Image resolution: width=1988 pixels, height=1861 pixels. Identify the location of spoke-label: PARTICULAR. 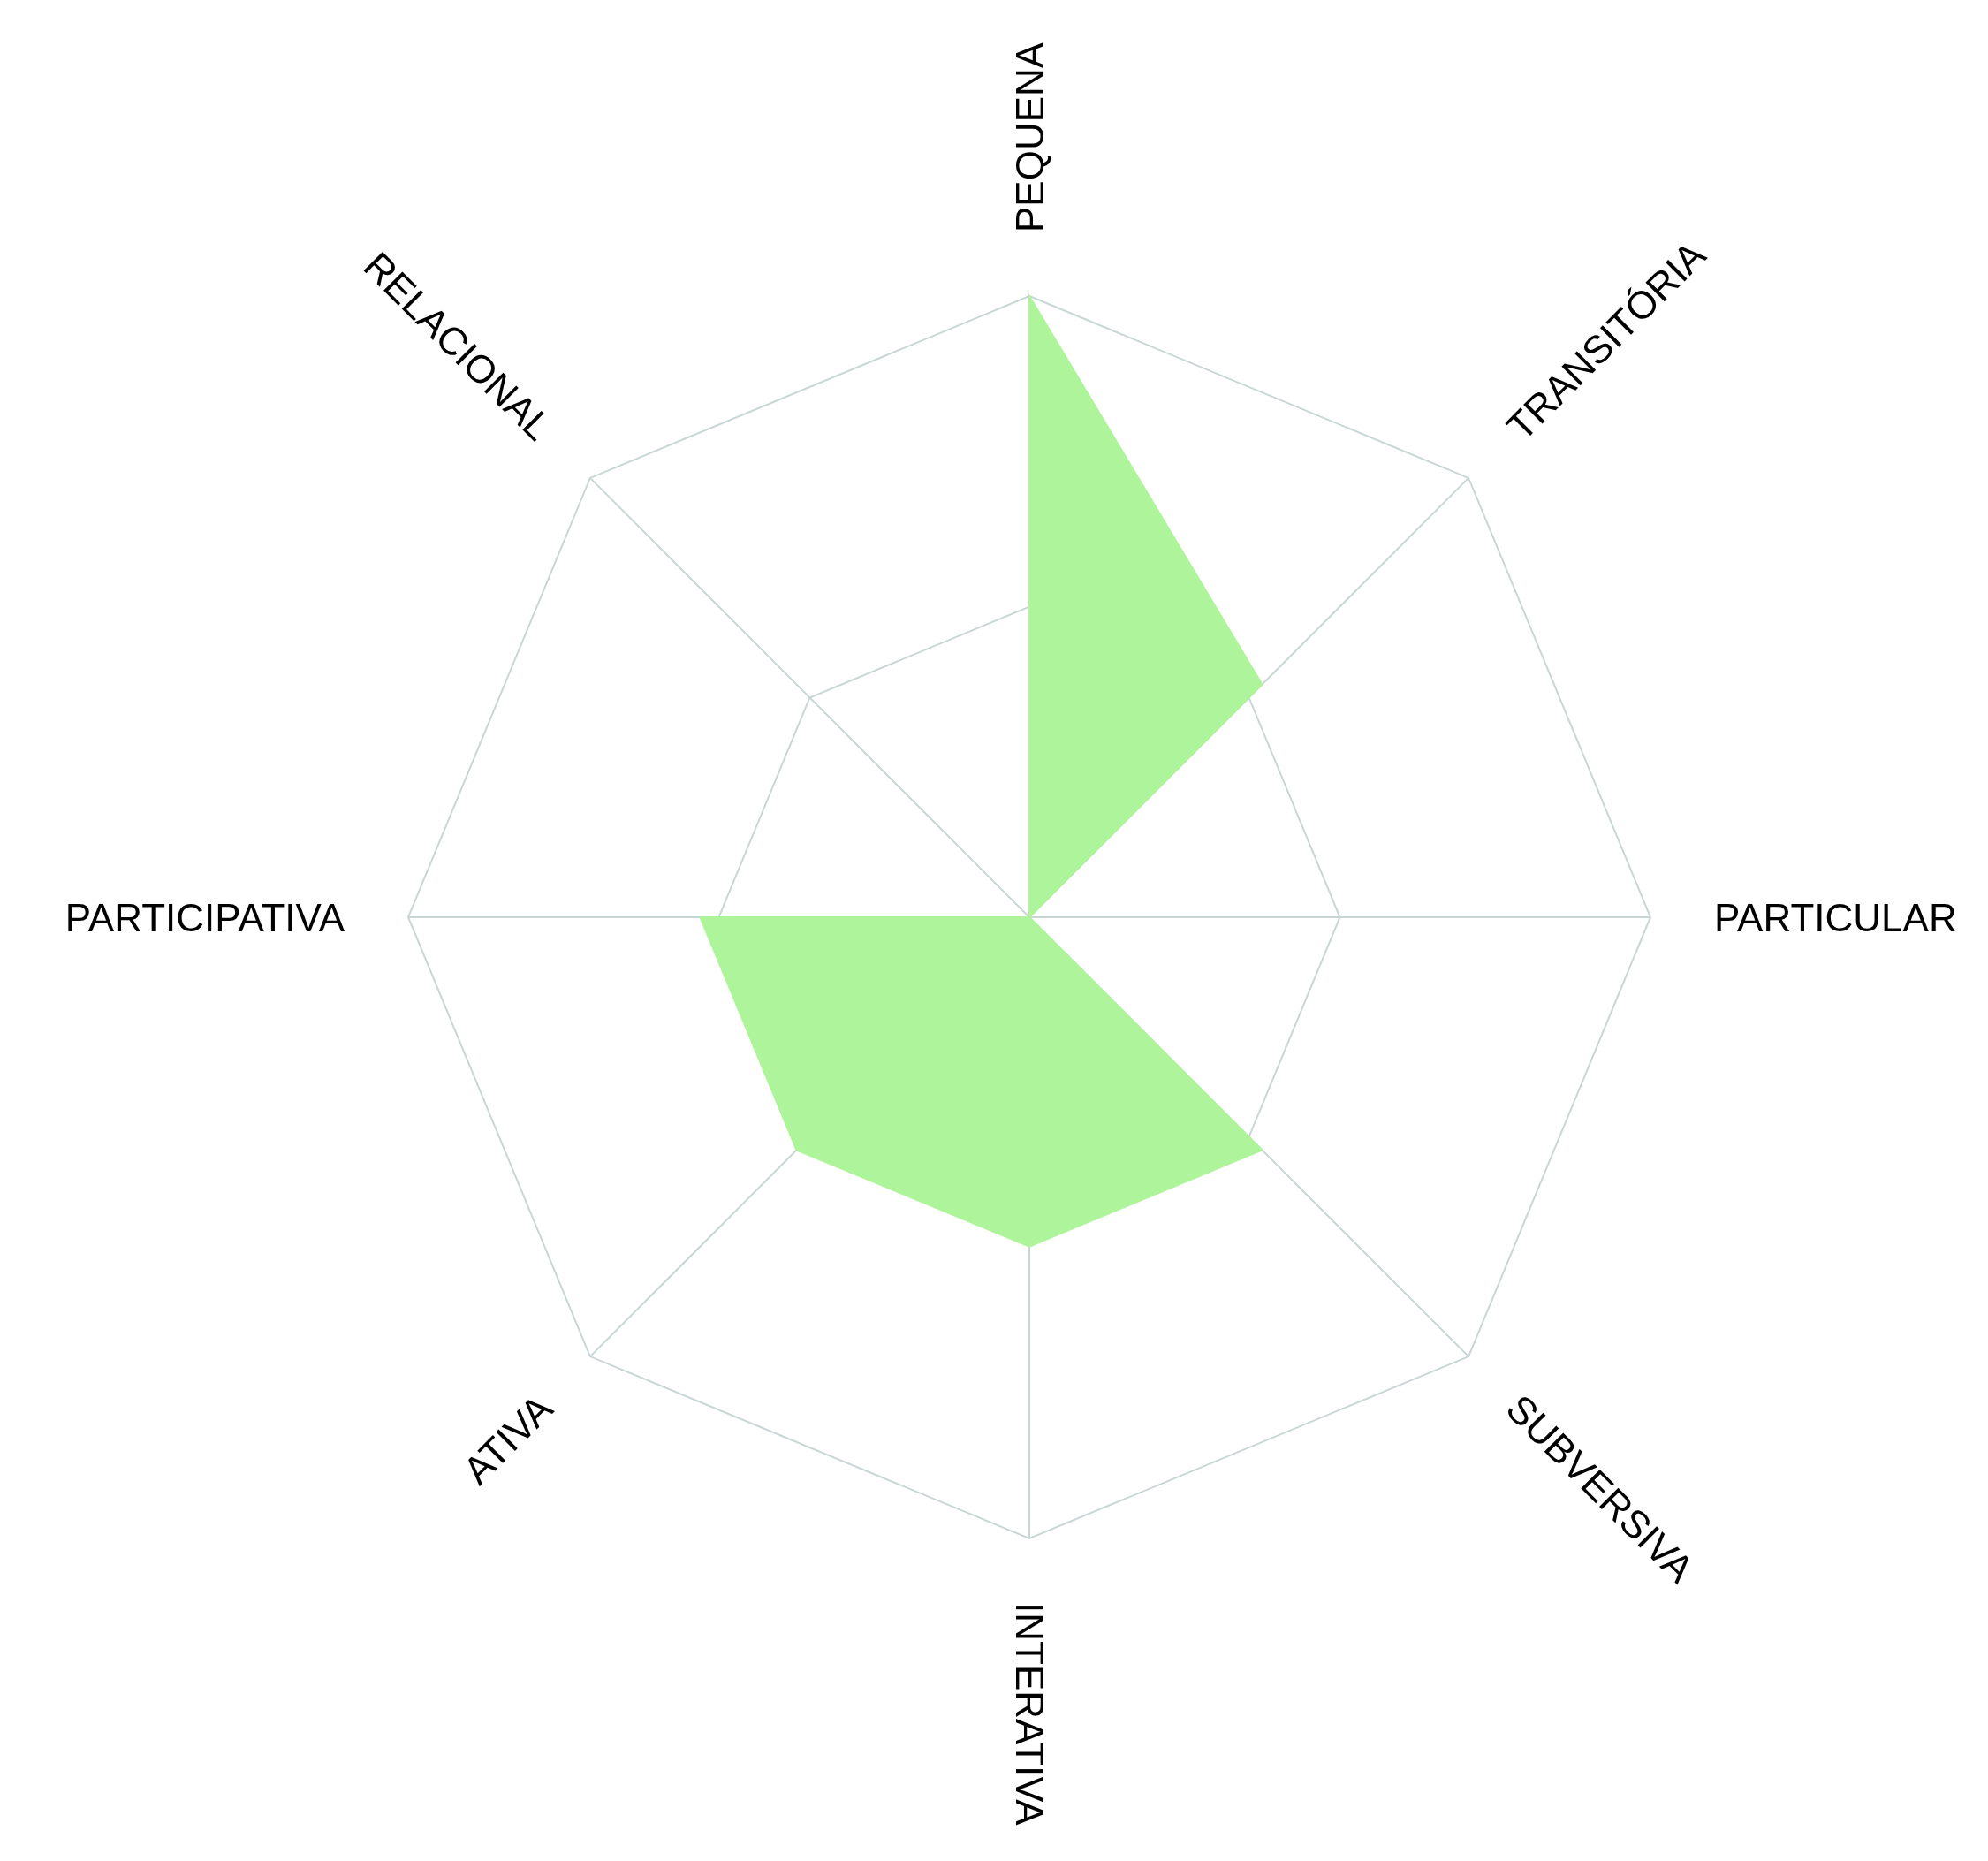
(1835, 917).